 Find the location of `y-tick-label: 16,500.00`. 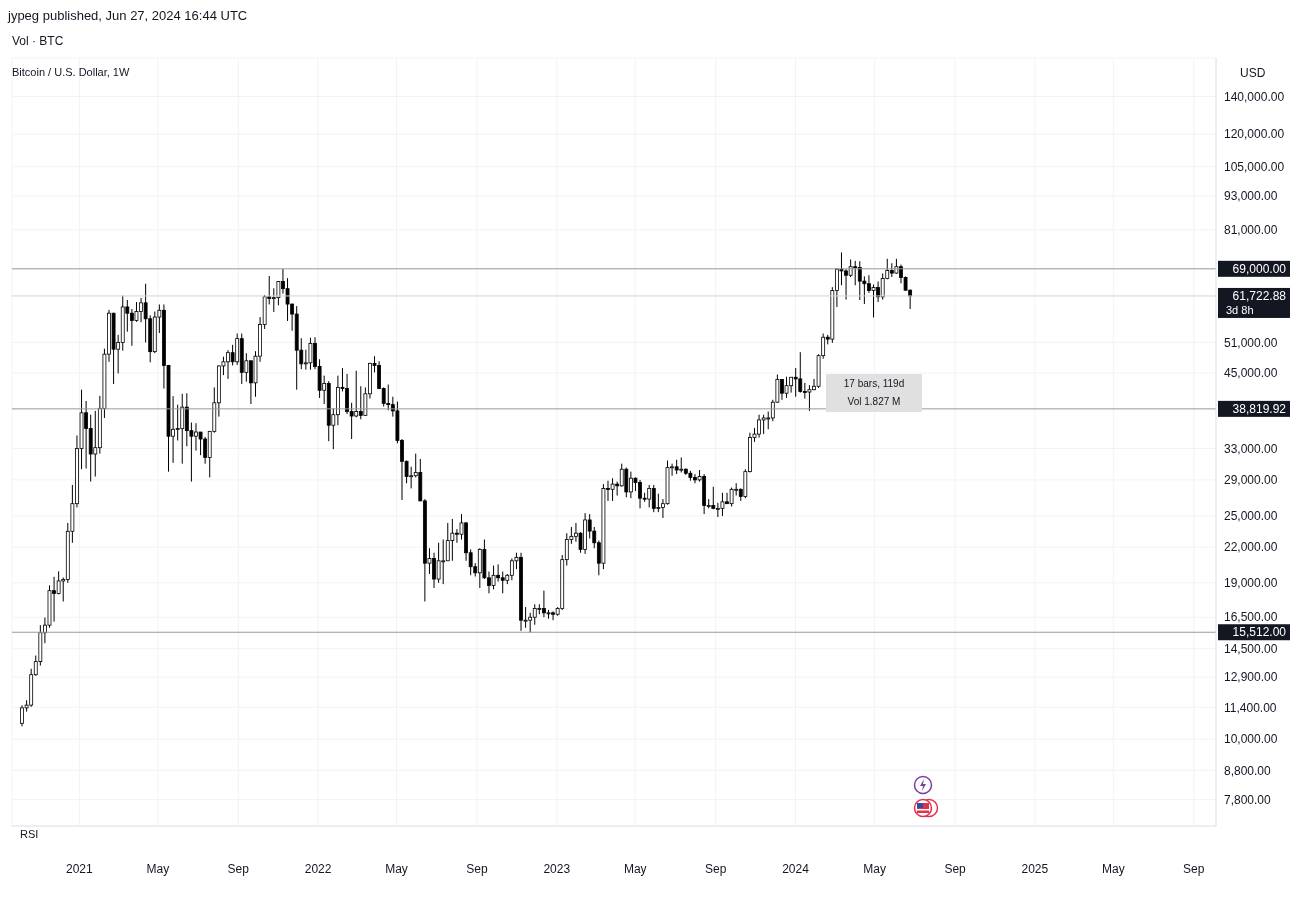

y-tick-label: 16,500.00 is located at coordinates (1251, 617).